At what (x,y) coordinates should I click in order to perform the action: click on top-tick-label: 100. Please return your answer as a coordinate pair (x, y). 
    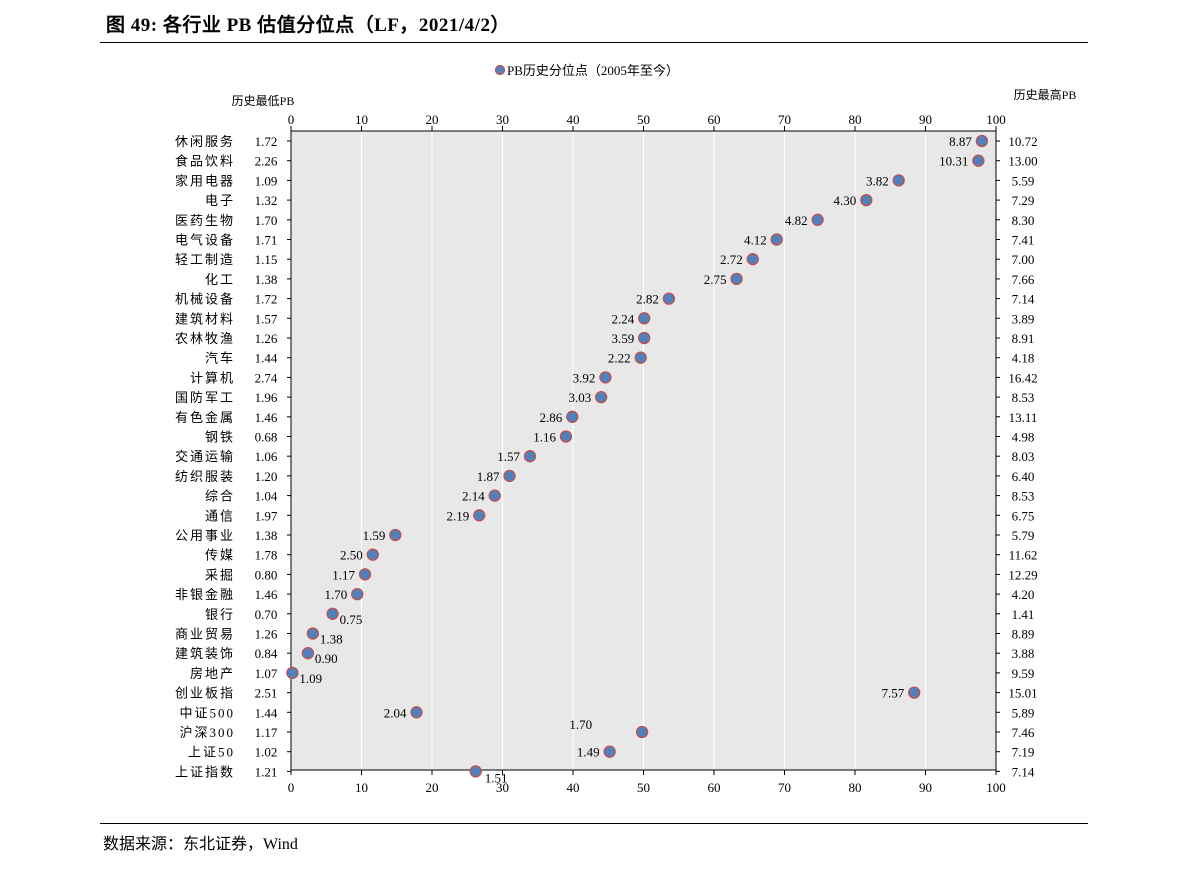
    Looking at the image, I should click on (996, 119).